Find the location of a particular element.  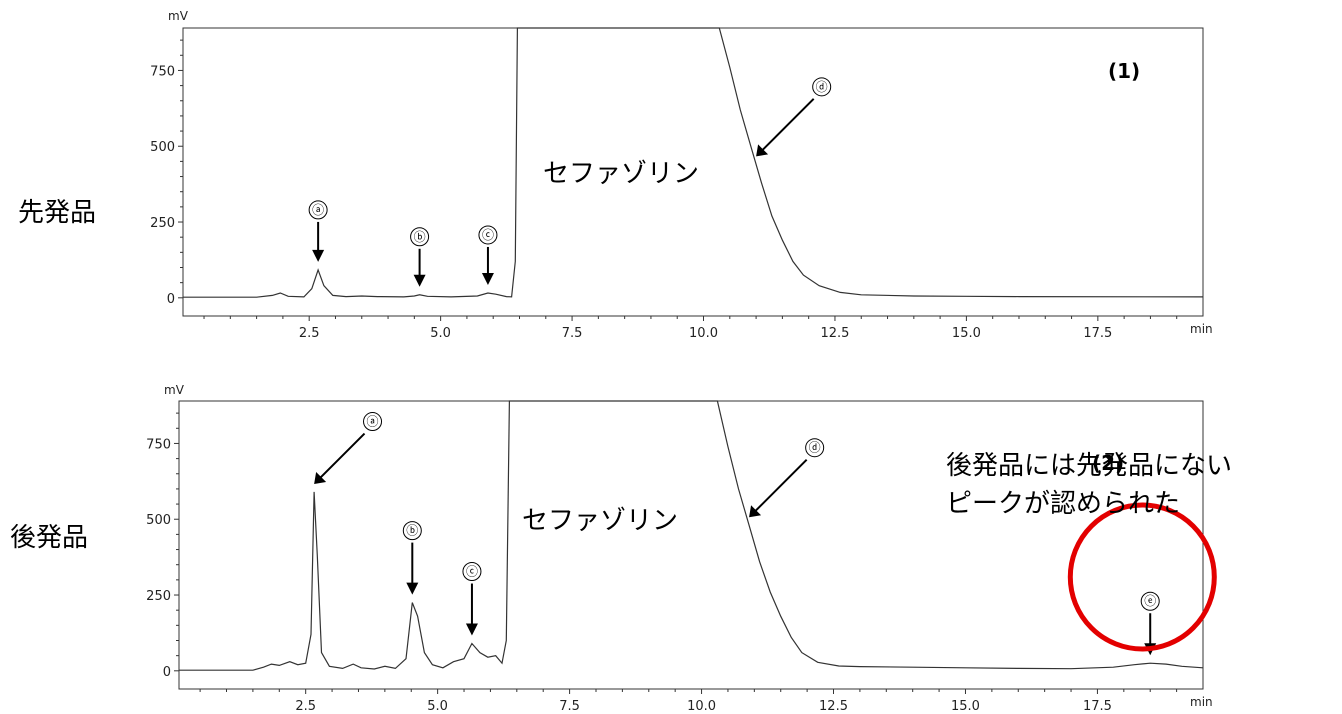

peak-label: ⓔ is located at coordinates (1150, 601).